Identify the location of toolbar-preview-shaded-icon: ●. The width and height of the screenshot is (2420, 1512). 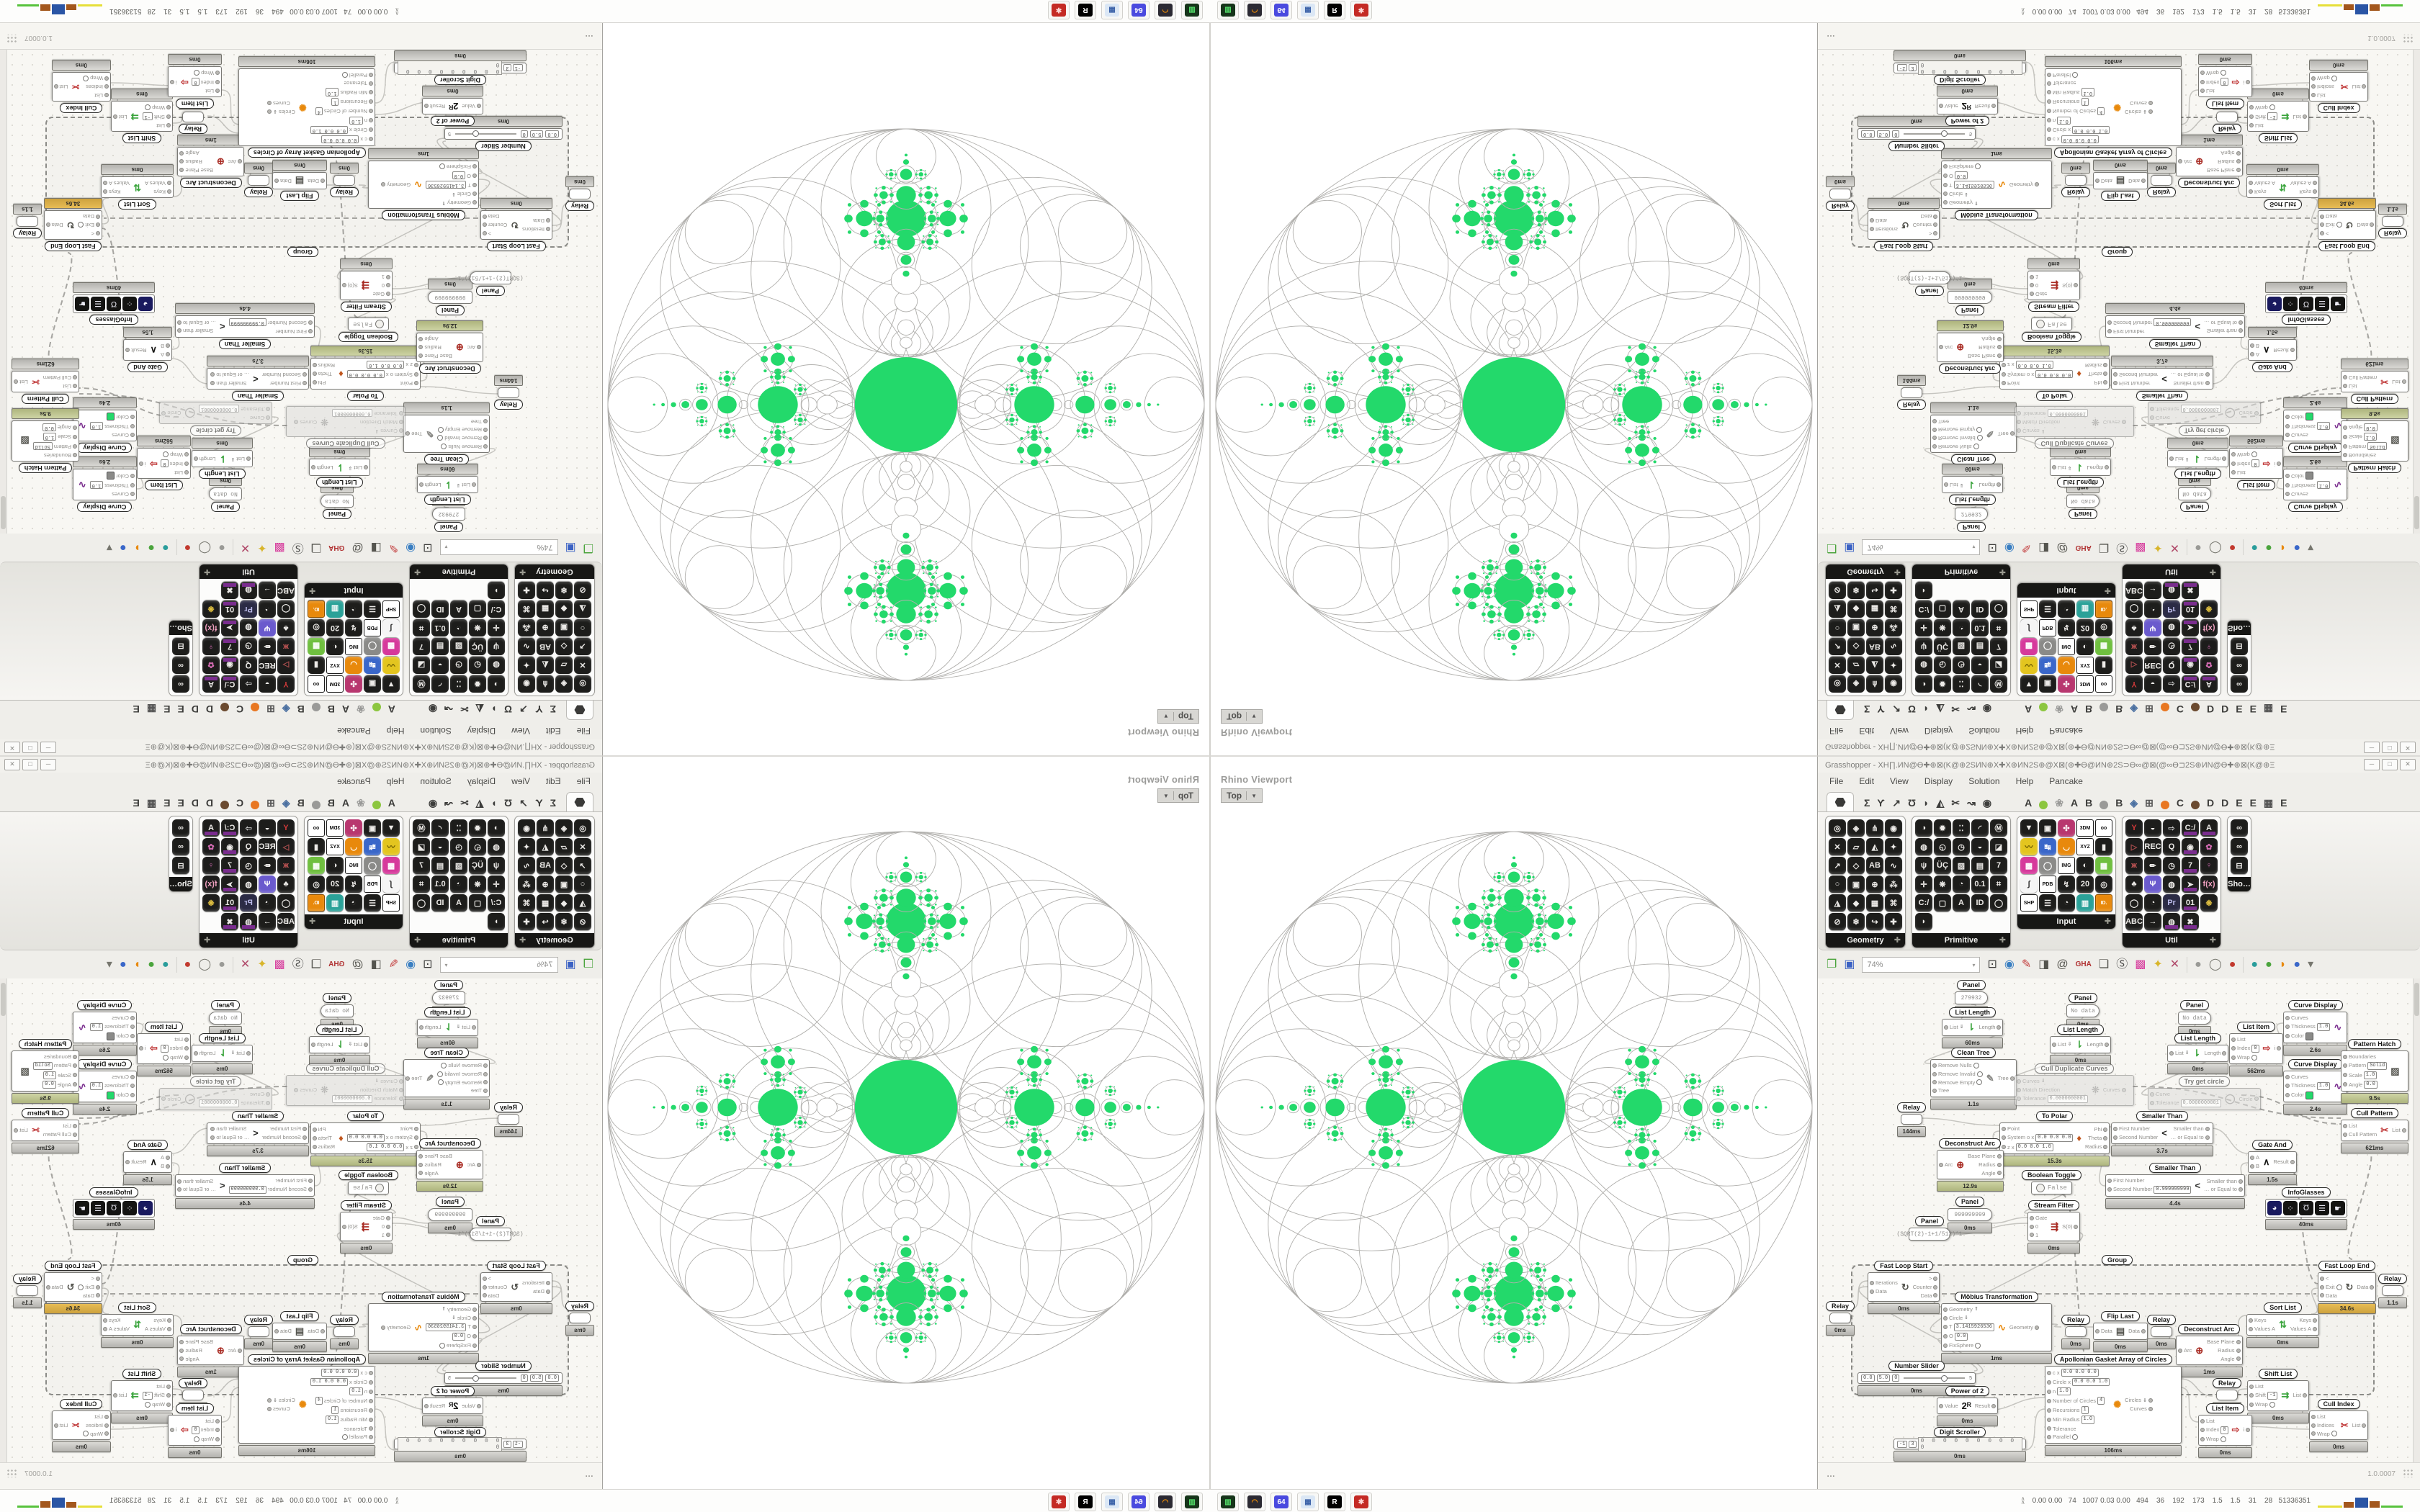
(2232, 547).